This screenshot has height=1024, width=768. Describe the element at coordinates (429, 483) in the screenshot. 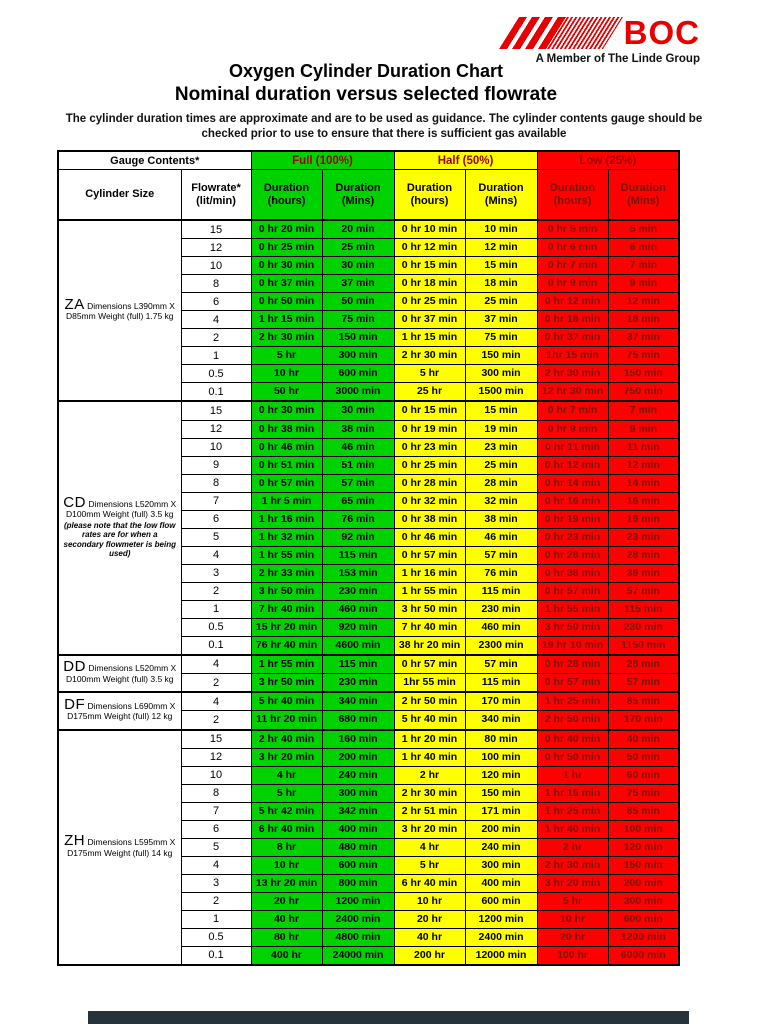

I see `duration-value: 0 hr 28 min` at that location.